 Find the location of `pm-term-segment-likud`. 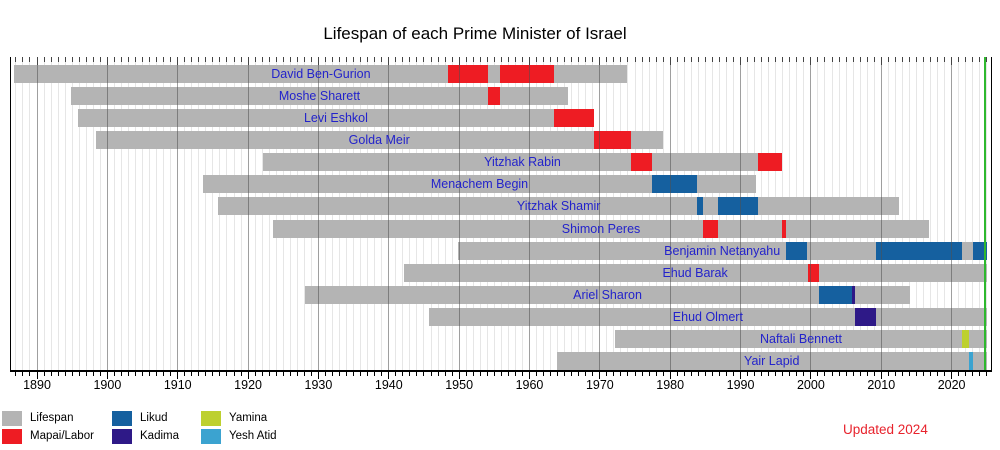

pm-term-segment-likud is located at coordinates (700, 206).